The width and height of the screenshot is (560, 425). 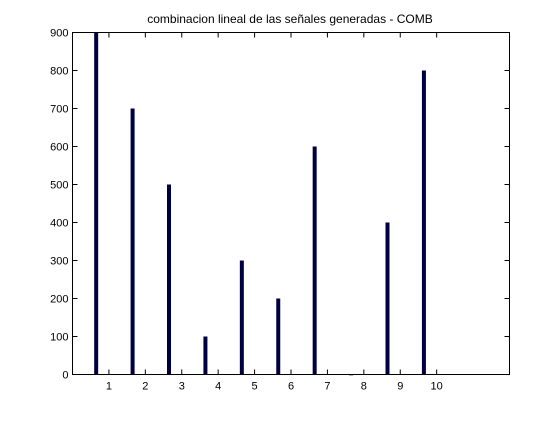 What do you see at coordinates (59, 262) in the screenshot?
I see `y-tick-label-300: 300` at bounding box center [59, 262].